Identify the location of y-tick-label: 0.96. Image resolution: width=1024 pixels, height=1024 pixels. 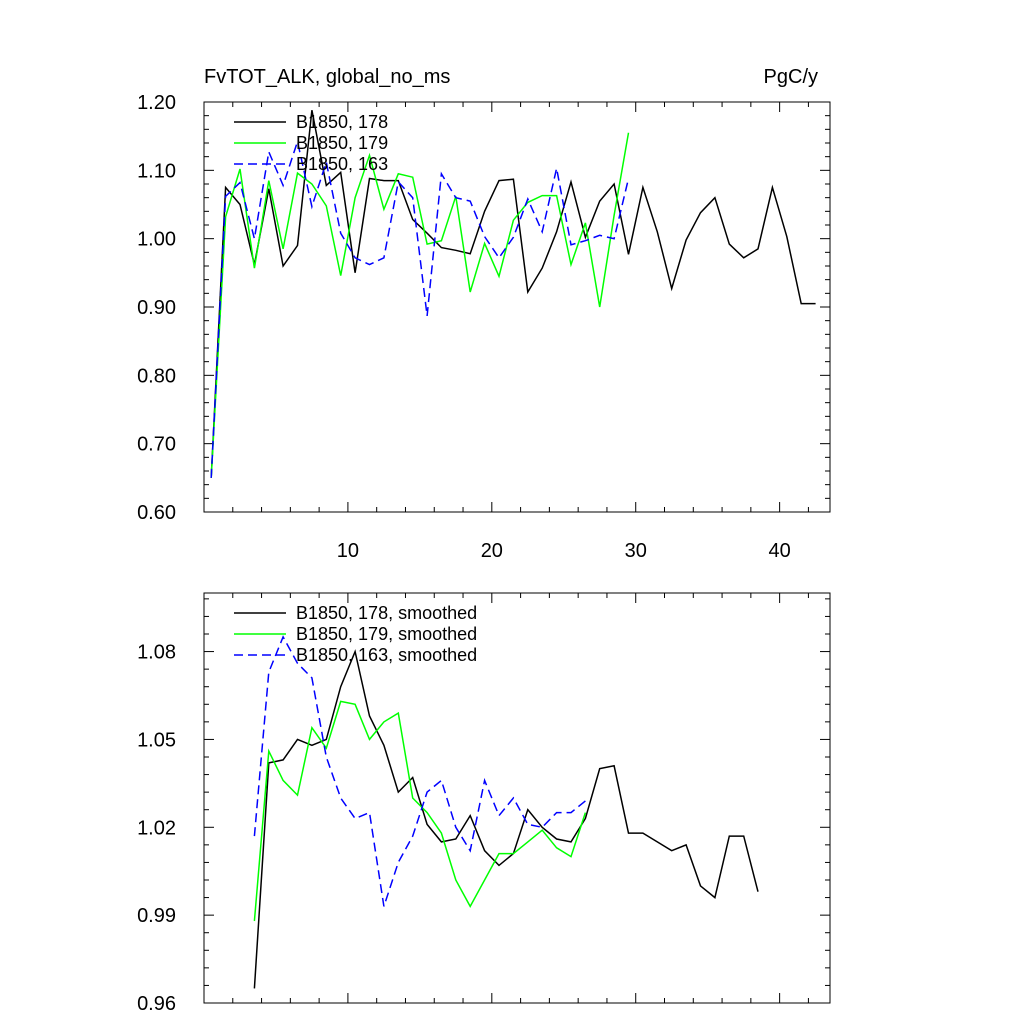
(156, 1004).